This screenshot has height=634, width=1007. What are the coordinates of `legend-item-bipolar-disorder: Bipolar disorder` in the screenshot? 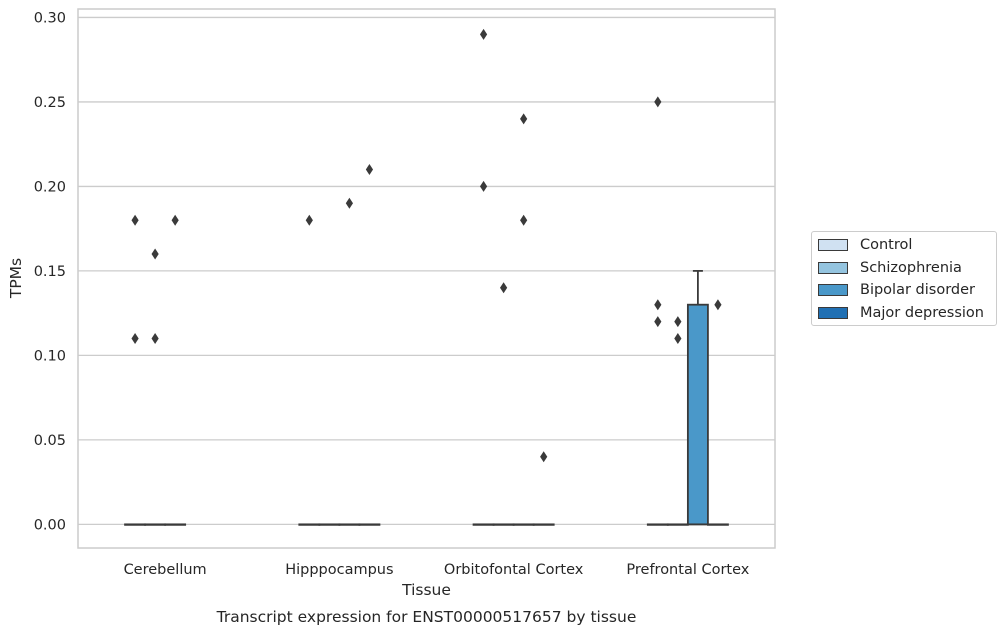 It's located at (896, 290).